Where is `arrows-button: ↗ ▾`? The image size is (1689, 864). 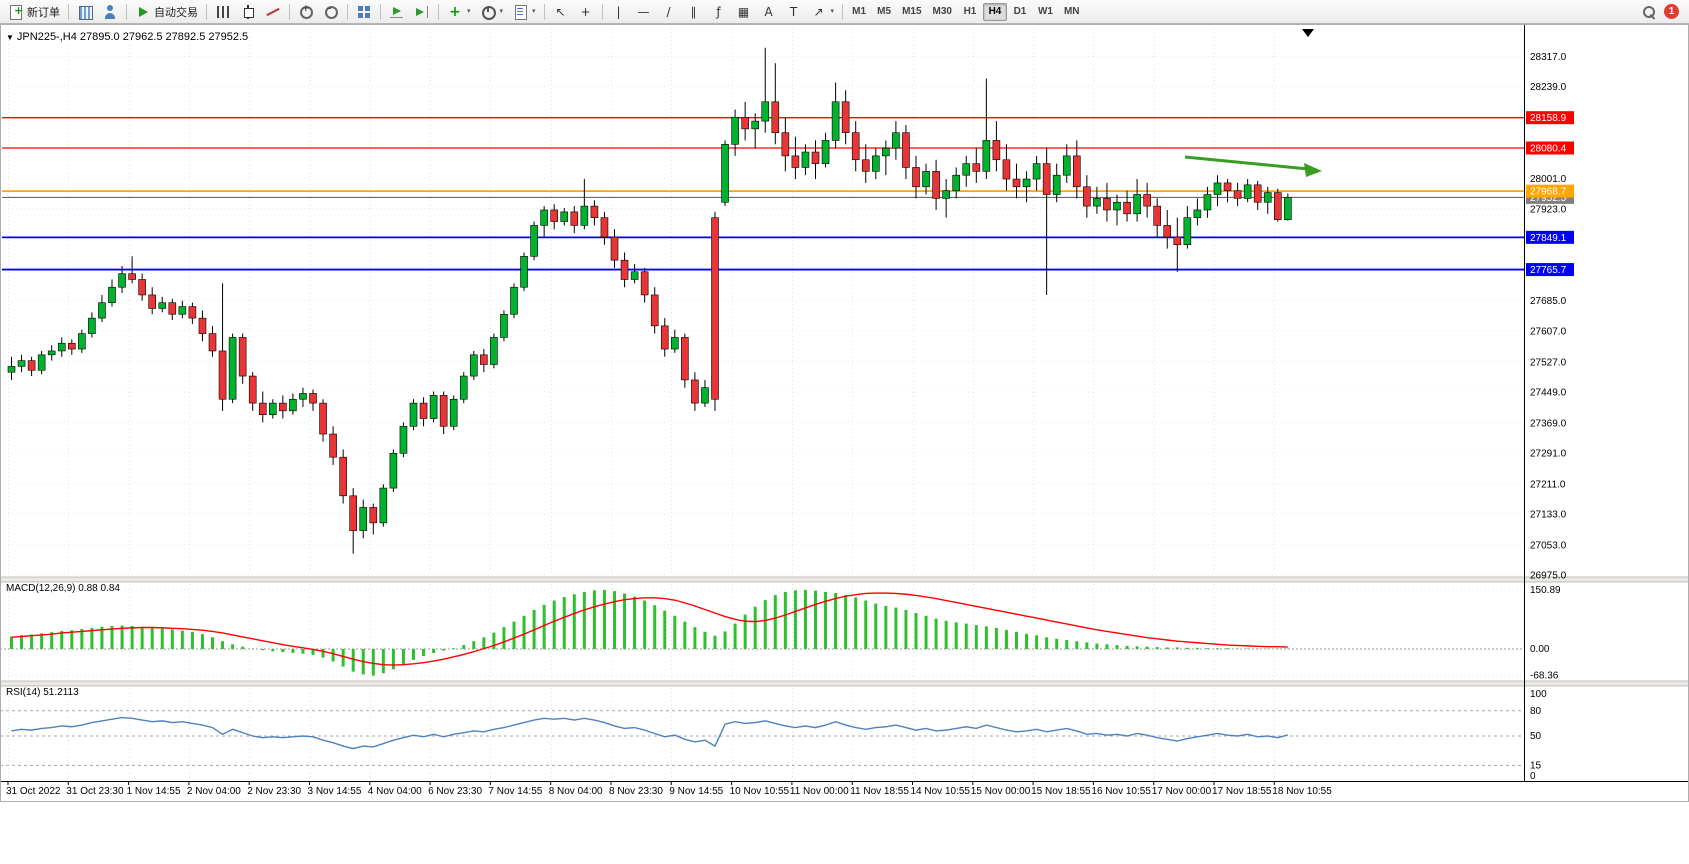
arrows-button: ↗ ▾ is located at coordinates (823, 12).